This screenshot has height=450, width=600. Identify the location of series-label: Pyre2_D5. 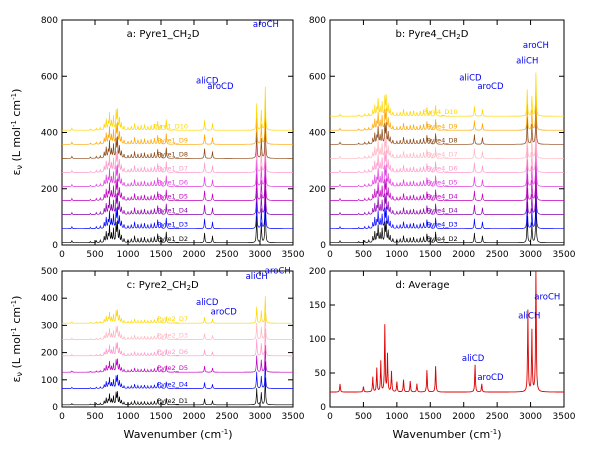
(172, 368).